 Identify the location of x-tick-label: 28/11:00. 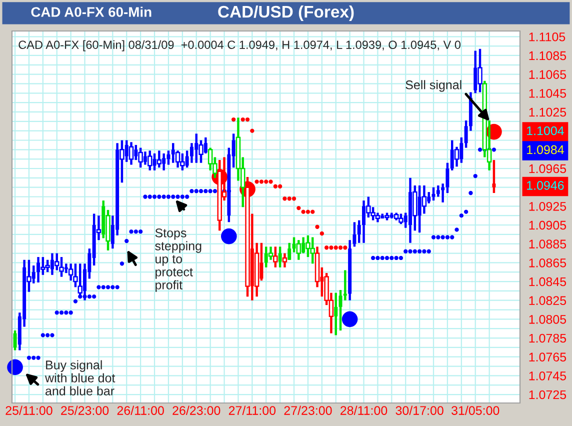
(364, 410).